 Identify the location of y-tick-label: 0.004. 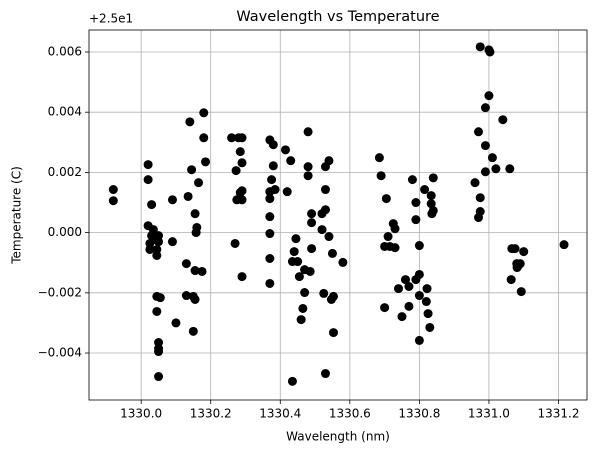
(65, 112).